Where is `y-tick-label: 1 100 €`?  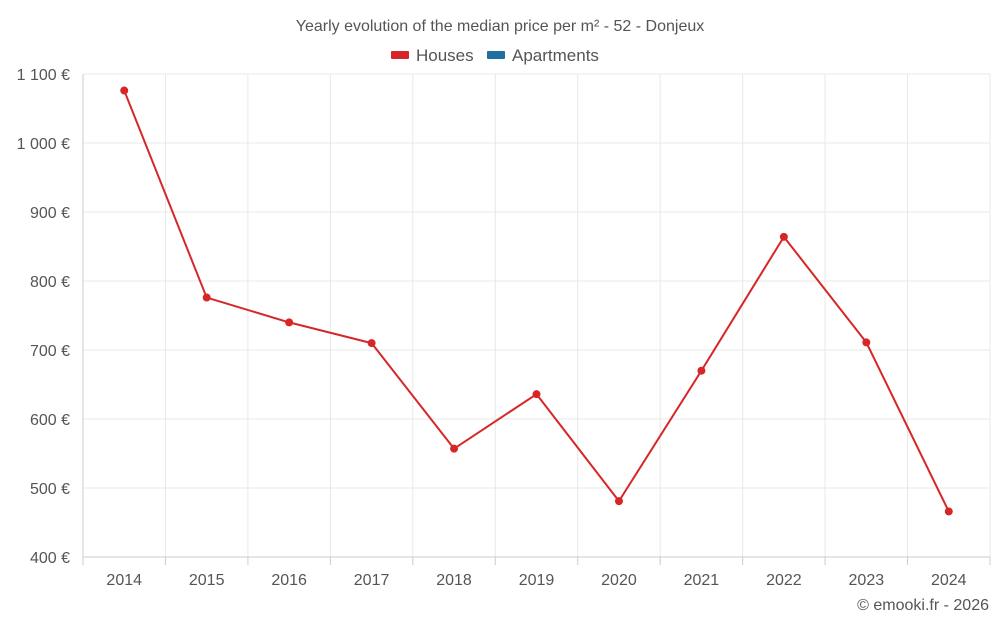
y-tick-label: 1 100 € is located at coordinates (43, 75).